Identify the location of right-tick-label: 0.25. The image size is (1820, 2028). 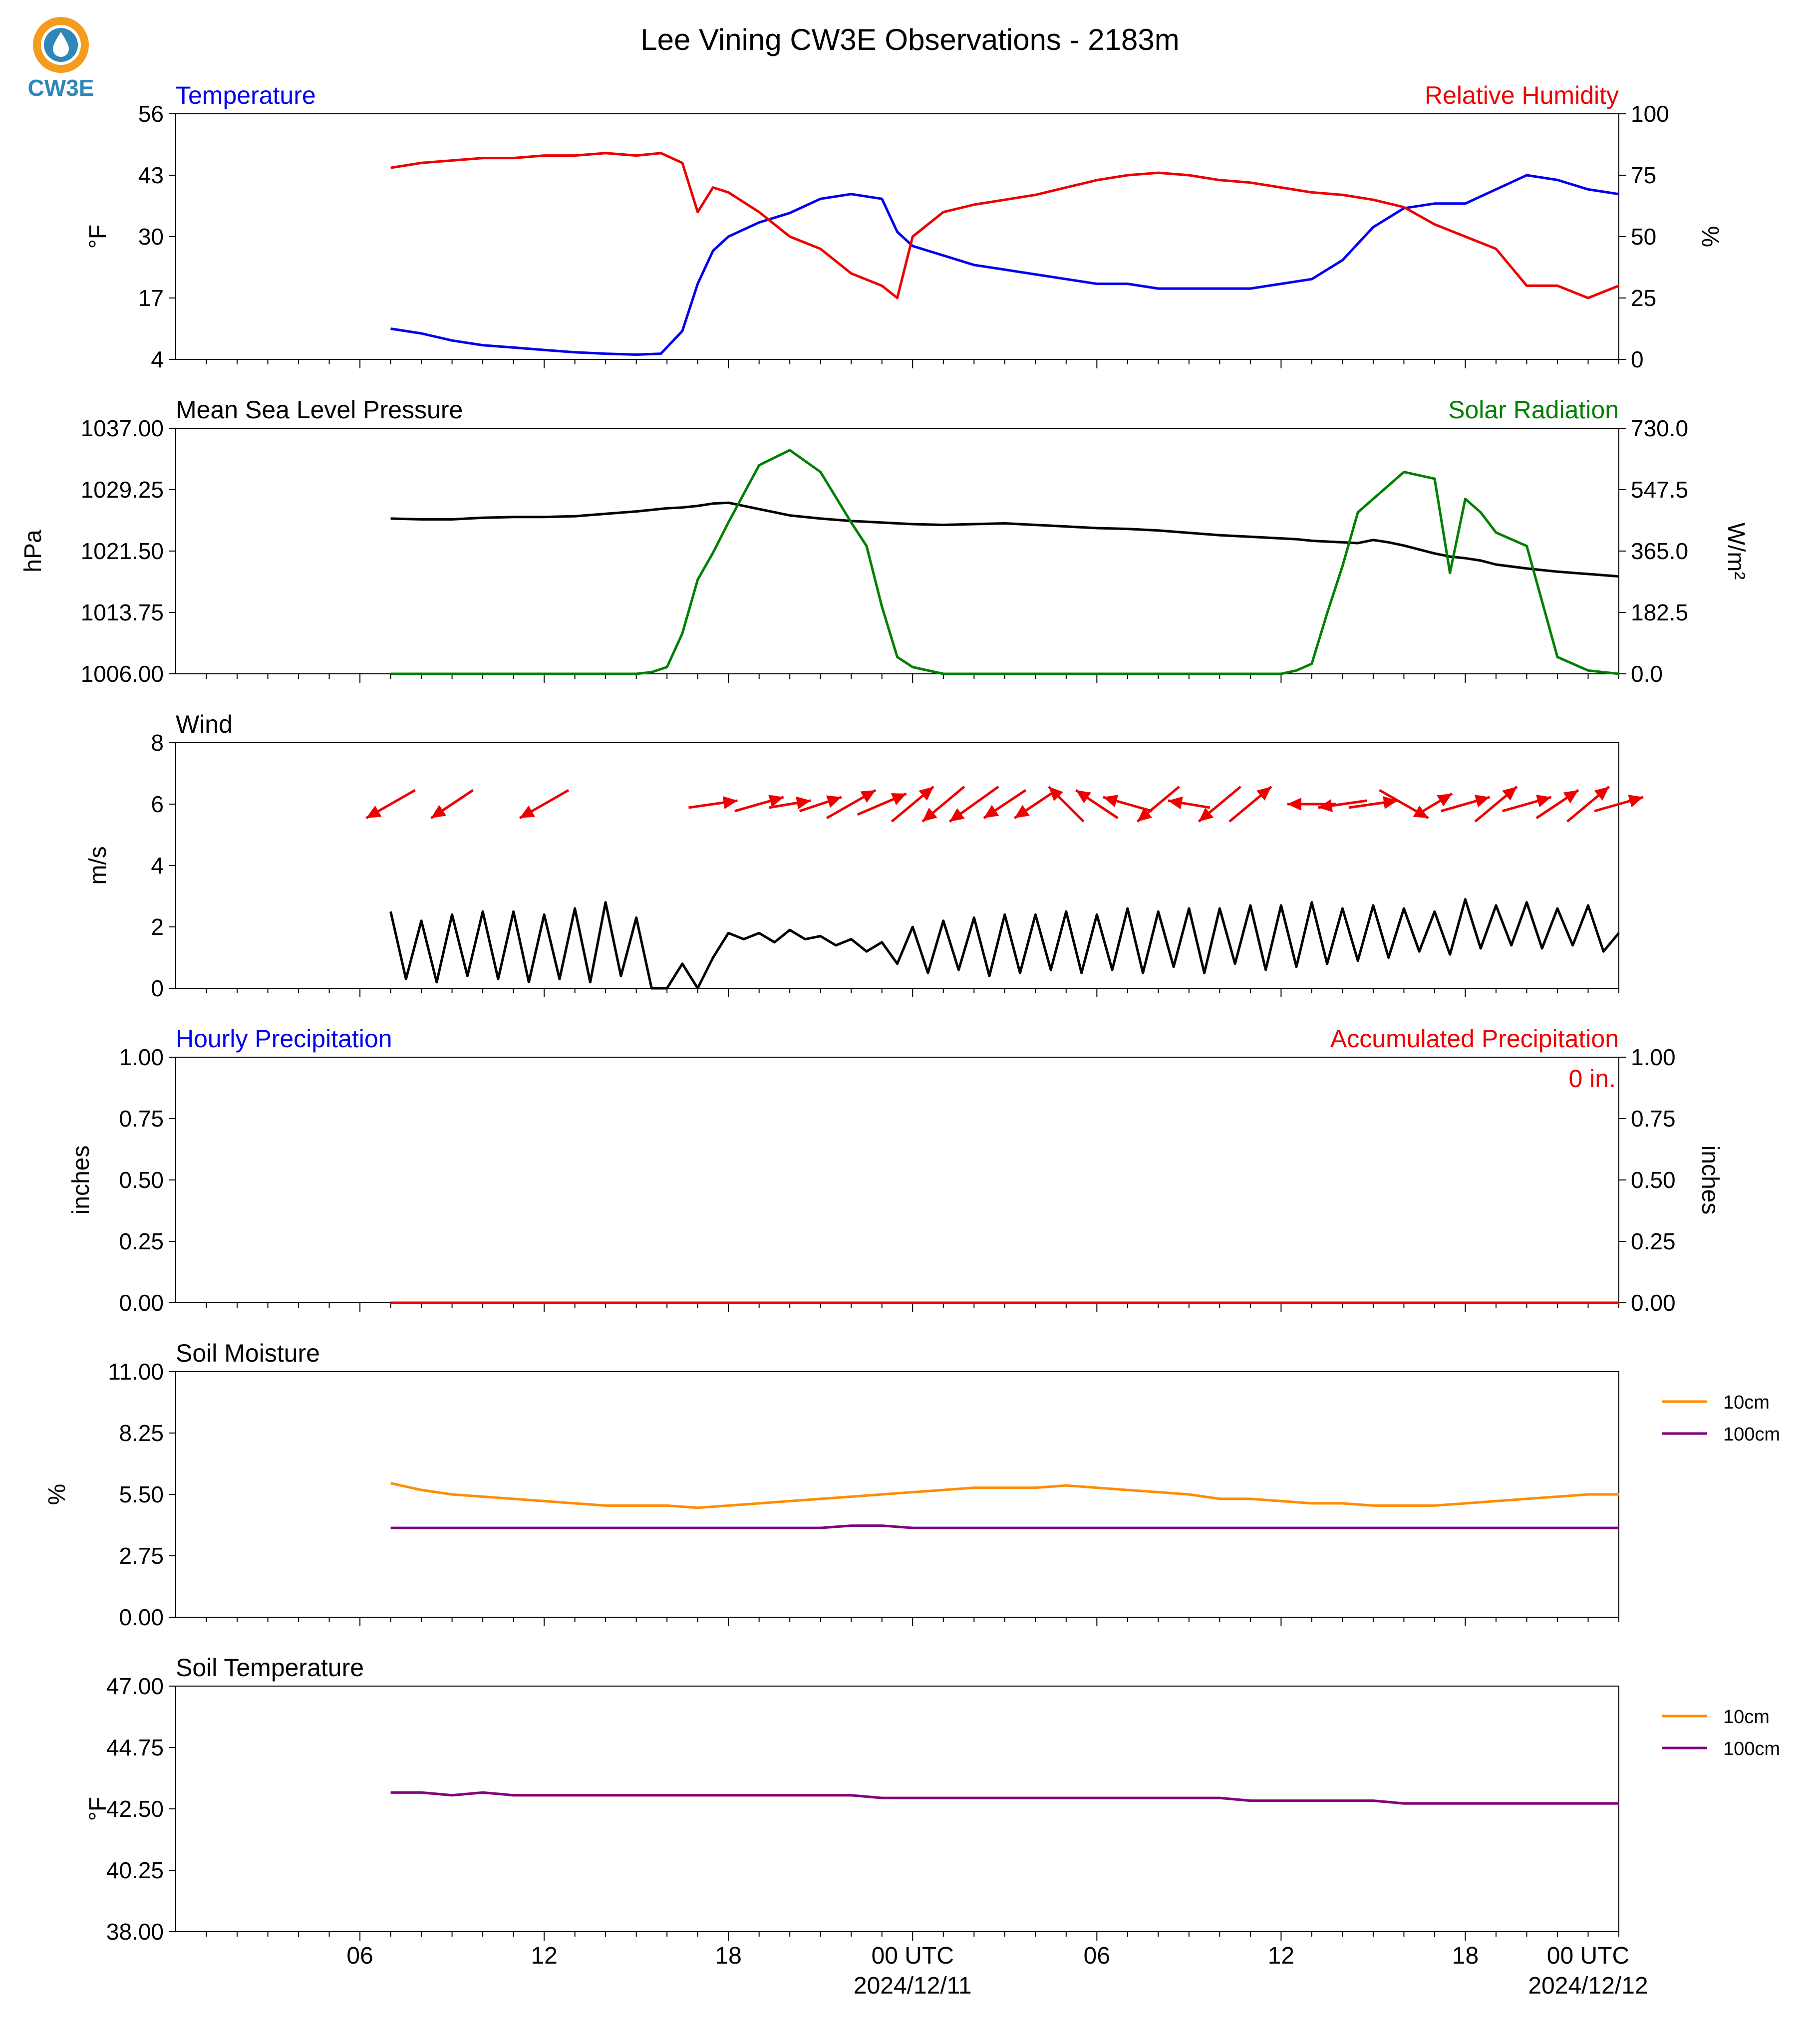
(1653, 1241).